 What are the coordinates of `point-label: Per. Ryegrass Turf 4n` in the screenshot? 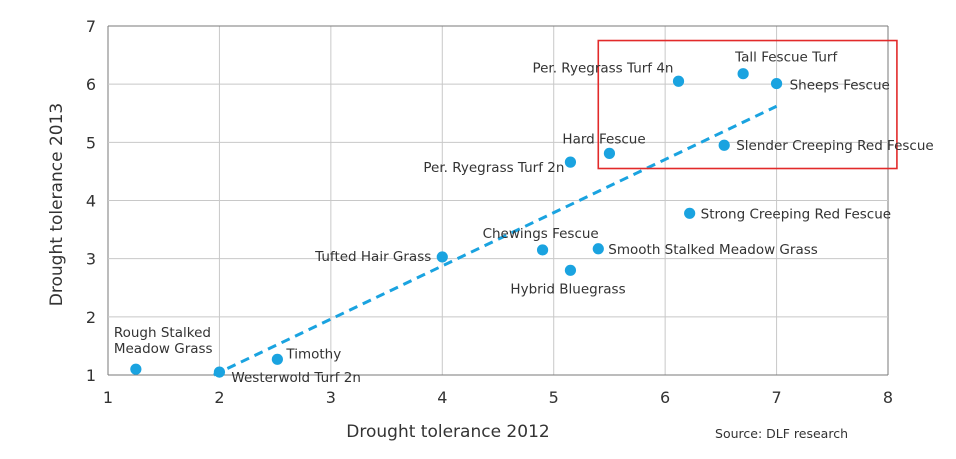 It's located at (602, 68).